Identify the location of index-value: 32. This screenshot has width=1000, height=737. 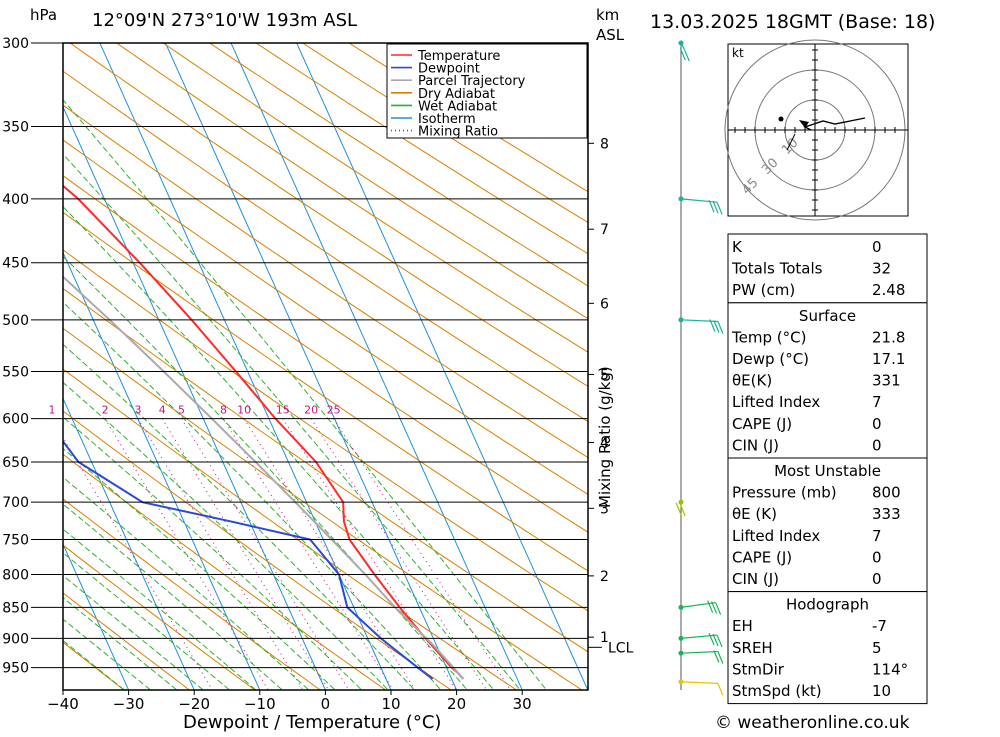
(881, 269).